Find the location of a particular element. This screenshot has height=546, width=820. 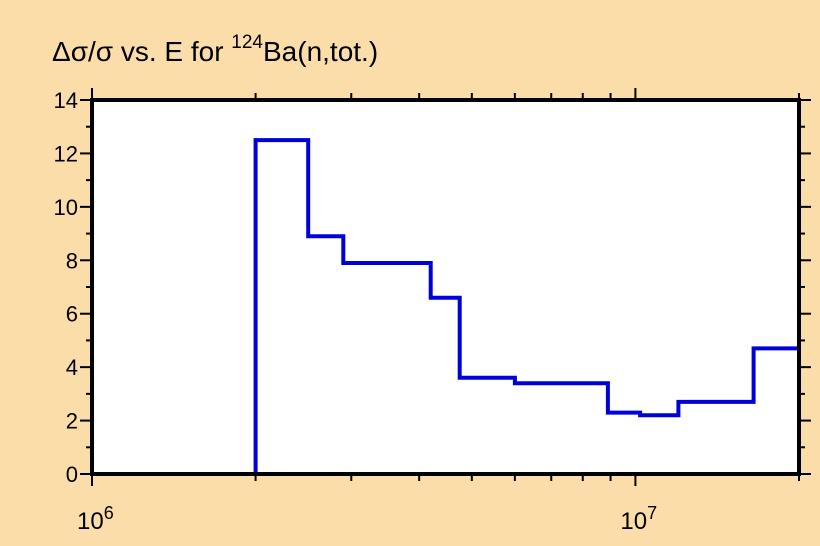

x-tick-label-exponent: 6 is located at coordinates (109, 513).